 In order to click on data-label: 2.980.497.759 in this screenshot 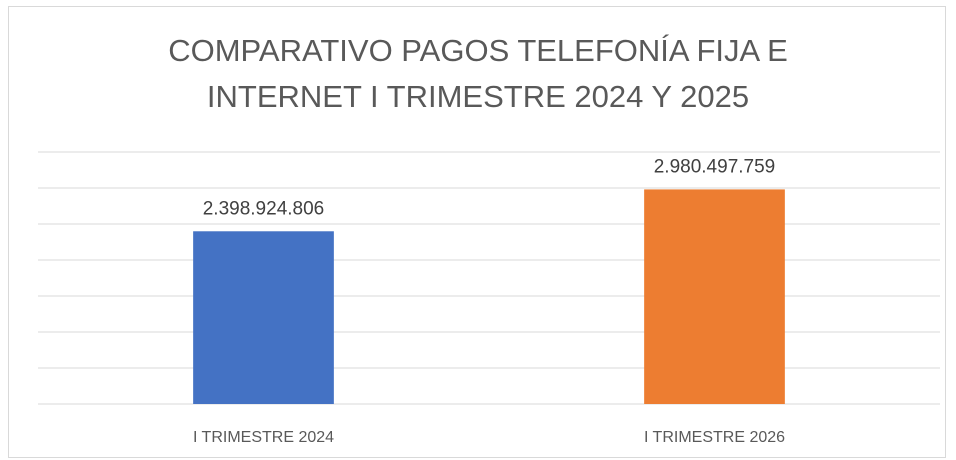, I will do `click(715, 166)`.